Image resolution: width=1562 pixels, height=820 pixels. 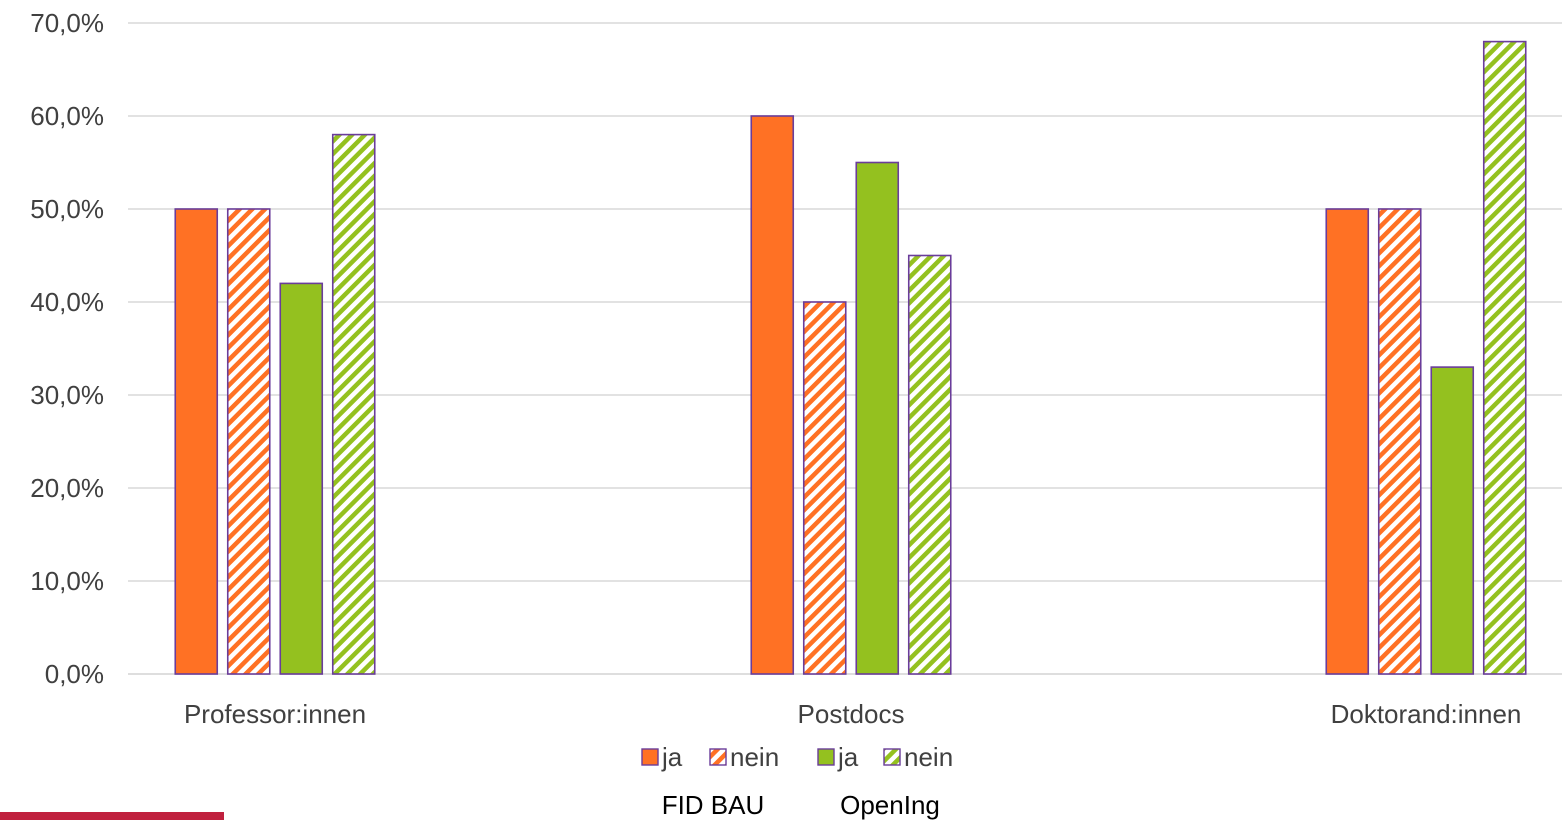 I want to click on y-tick-label: 50,0%, so click(x=67, y=209).